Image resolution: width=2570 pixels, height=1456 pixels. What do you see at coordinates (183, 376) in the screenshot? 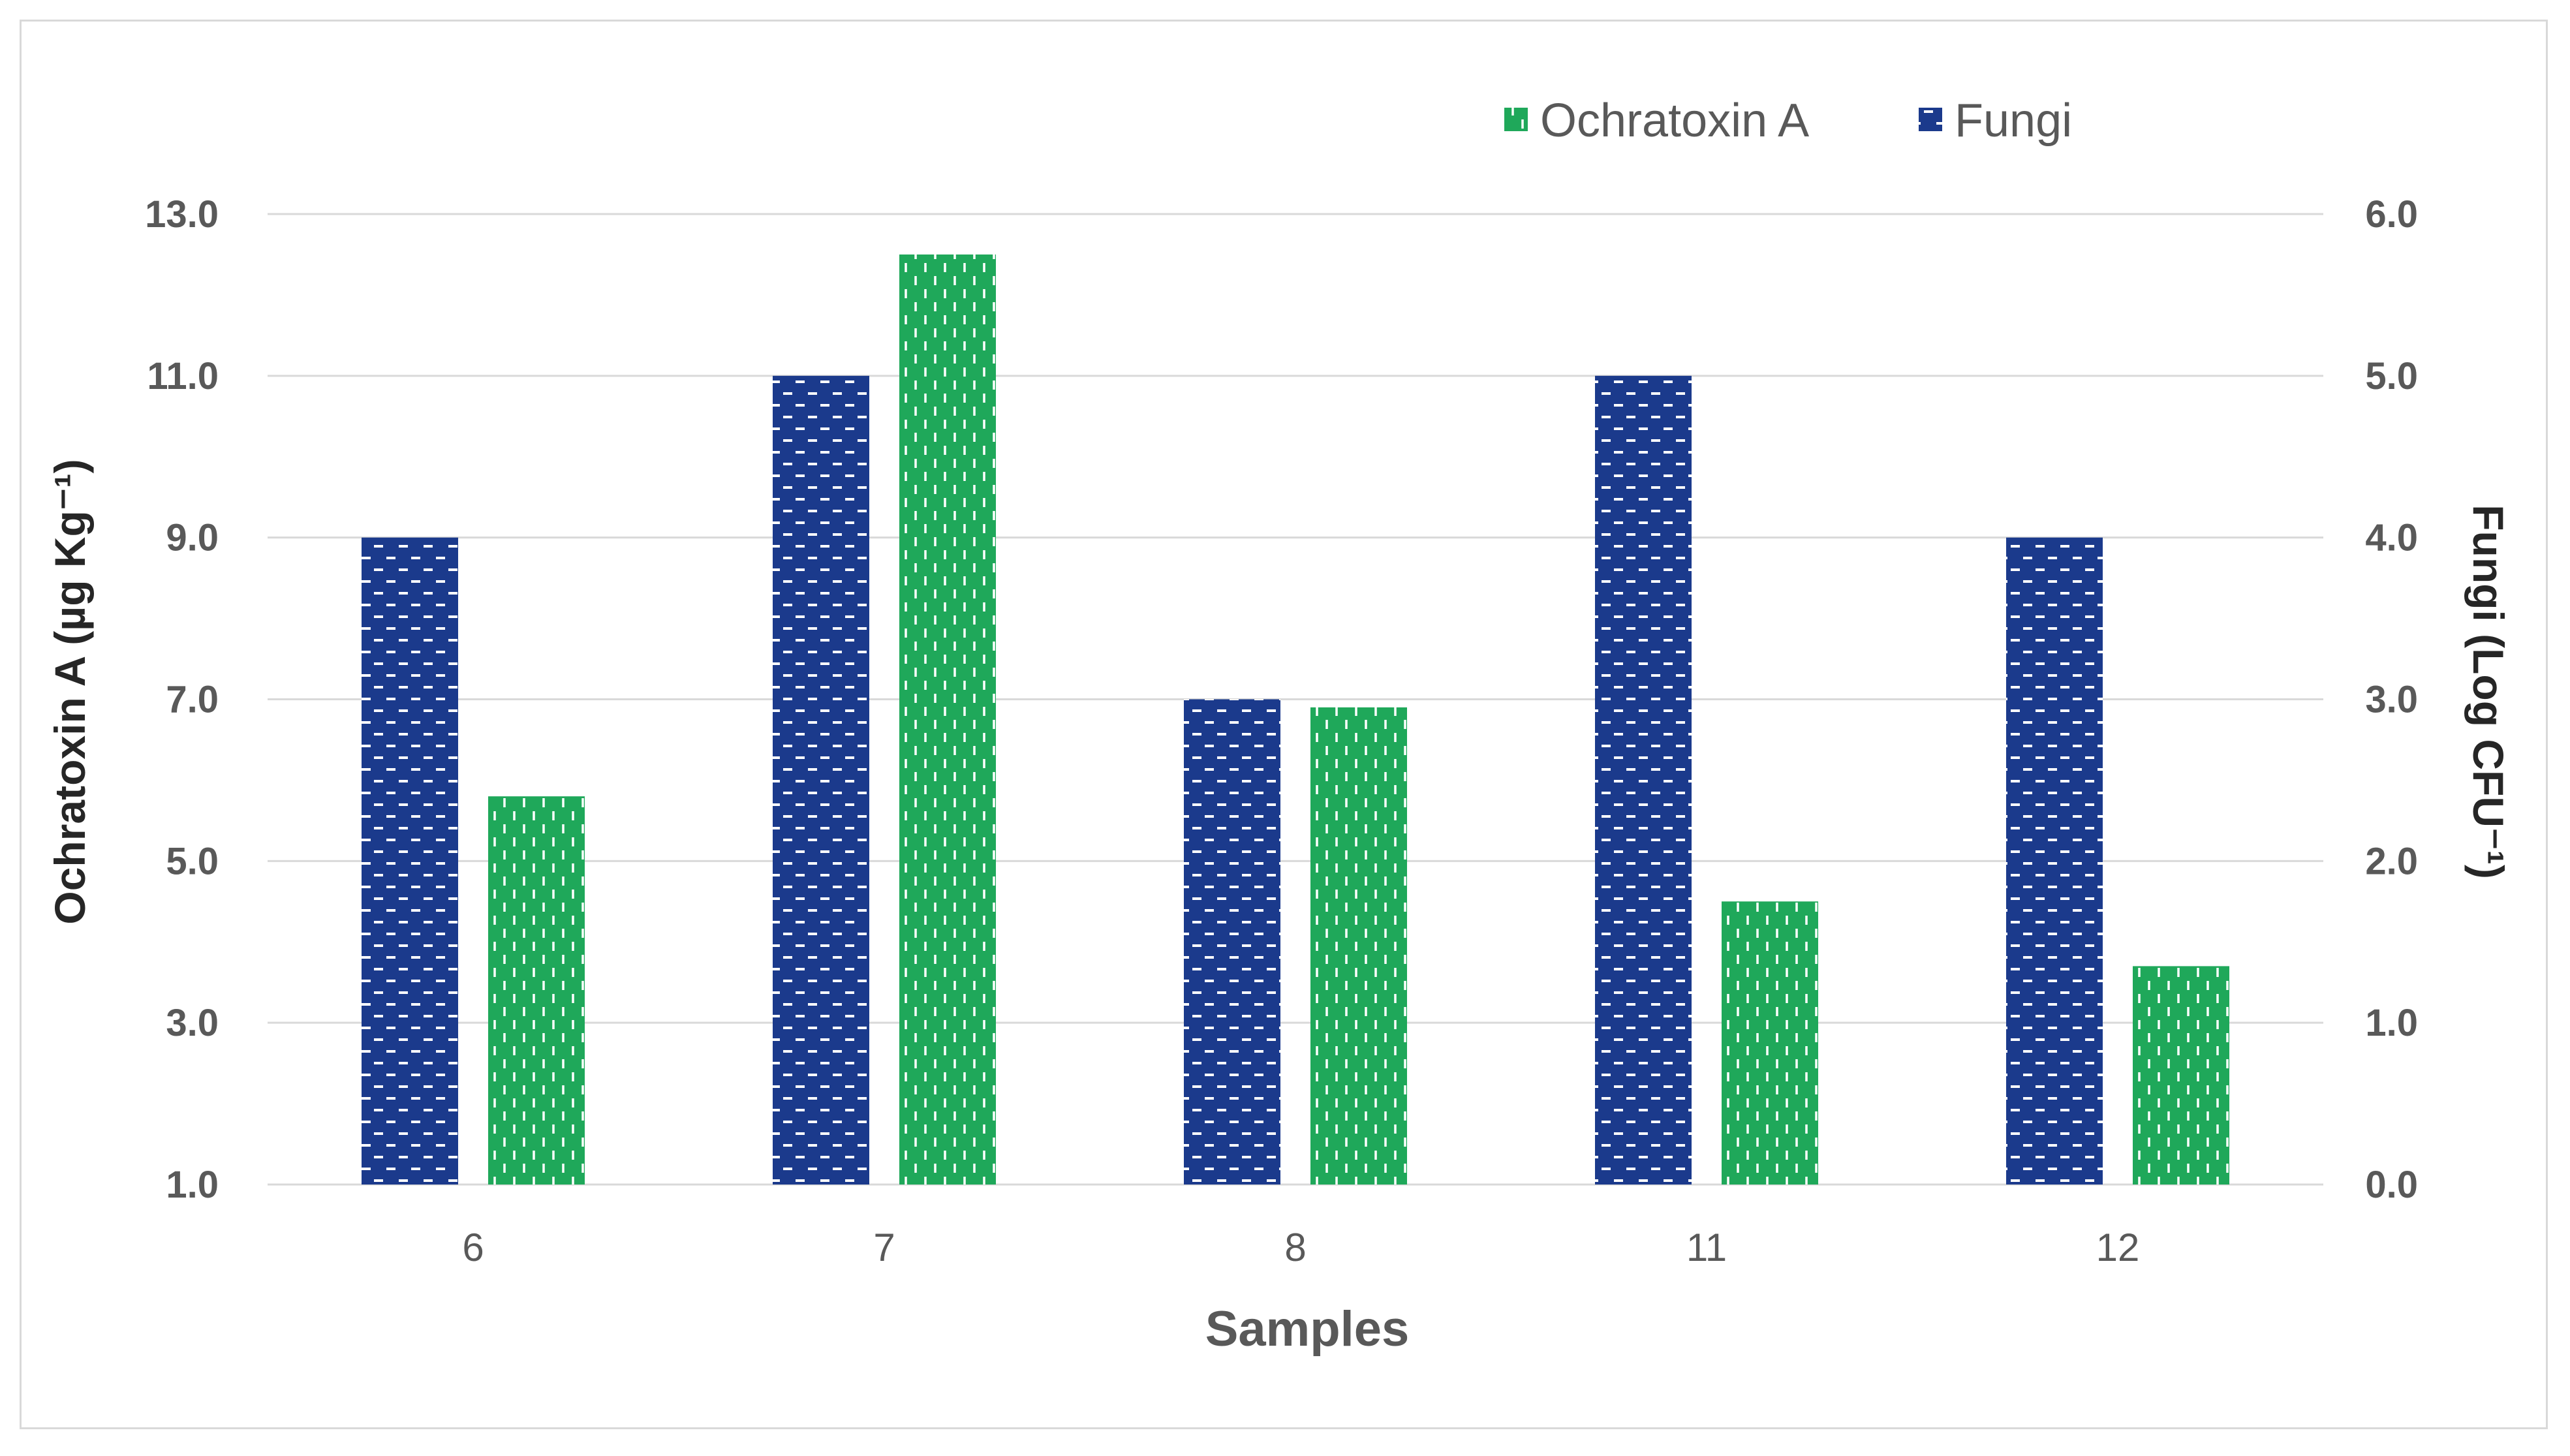
I see `left-tick-label: 11.0` at bounding box center [183, 376].